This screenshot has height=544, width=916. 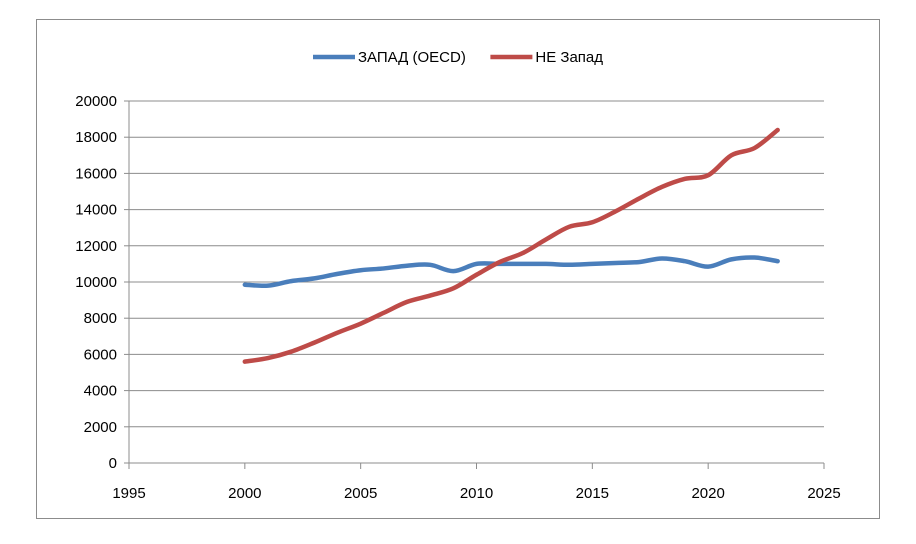 What do you see at coordinates (707, 493) in the screenshot?
I see `x-tick-label: 2020` at bounding box center [707, 493].